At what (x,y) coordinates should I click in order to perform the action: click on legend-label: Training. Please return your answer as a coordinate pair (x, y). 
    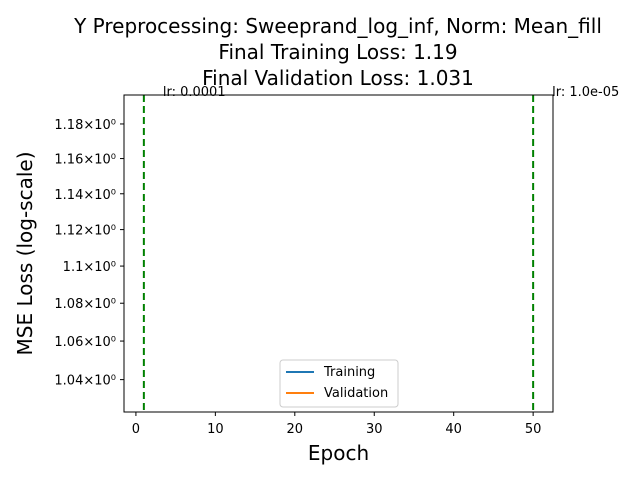
    Looking at the image, I should click on (349, 372).